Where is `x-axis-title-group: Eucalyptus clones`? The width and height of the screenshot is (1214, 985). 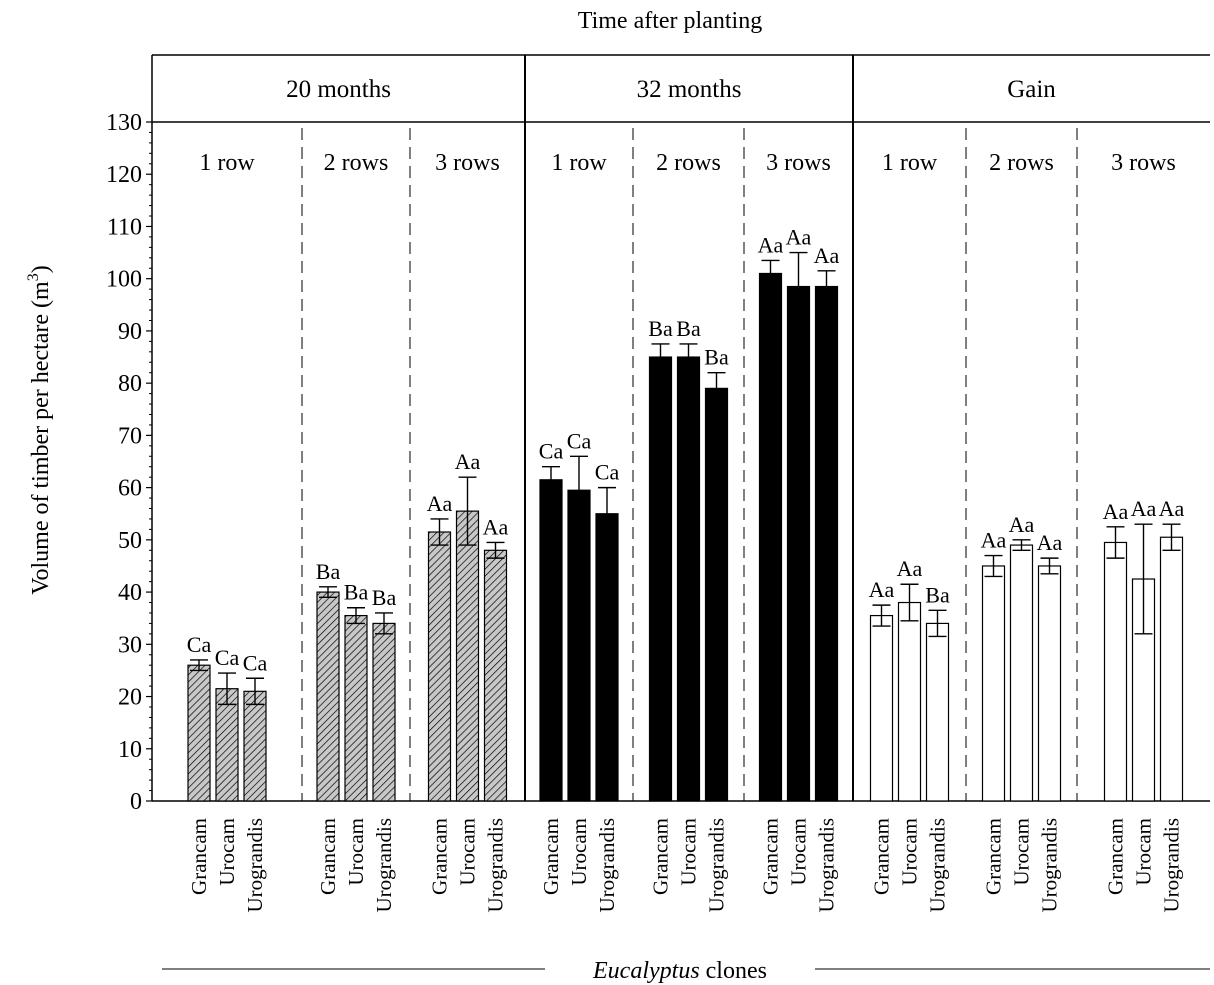 x-axis-title-group: Eucalyptus clones is located at coordinates (686, 971).